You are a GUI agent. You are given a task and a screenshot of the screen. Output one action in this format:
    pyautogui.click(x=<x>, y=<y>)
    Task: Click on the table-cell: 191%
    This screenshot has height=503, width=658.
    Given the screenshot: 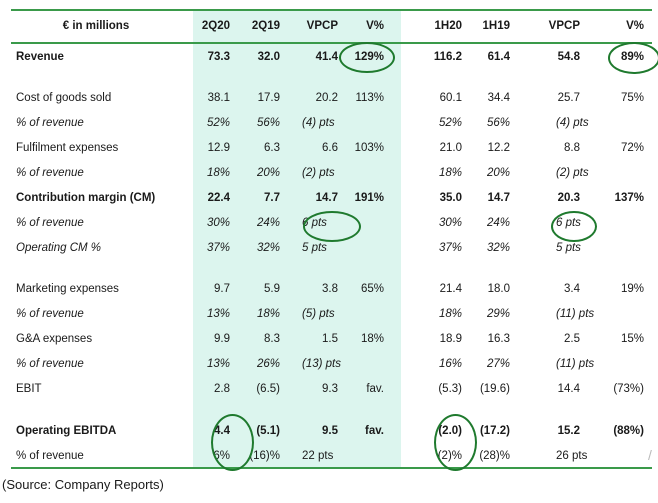 What is the action you would take?
    pyautogui.click(x=369, y=198)
    